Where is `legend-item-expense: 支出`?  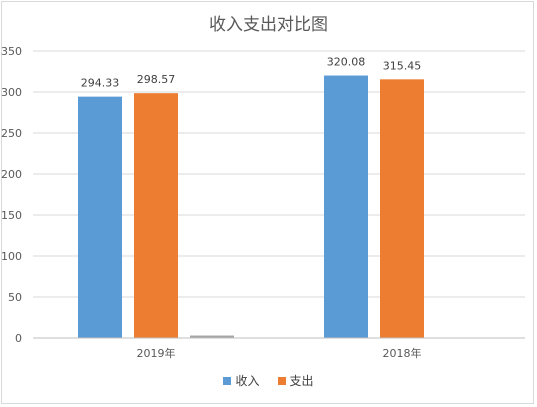 legend-item-expense: 支出 is located at coordinates (295, 380).